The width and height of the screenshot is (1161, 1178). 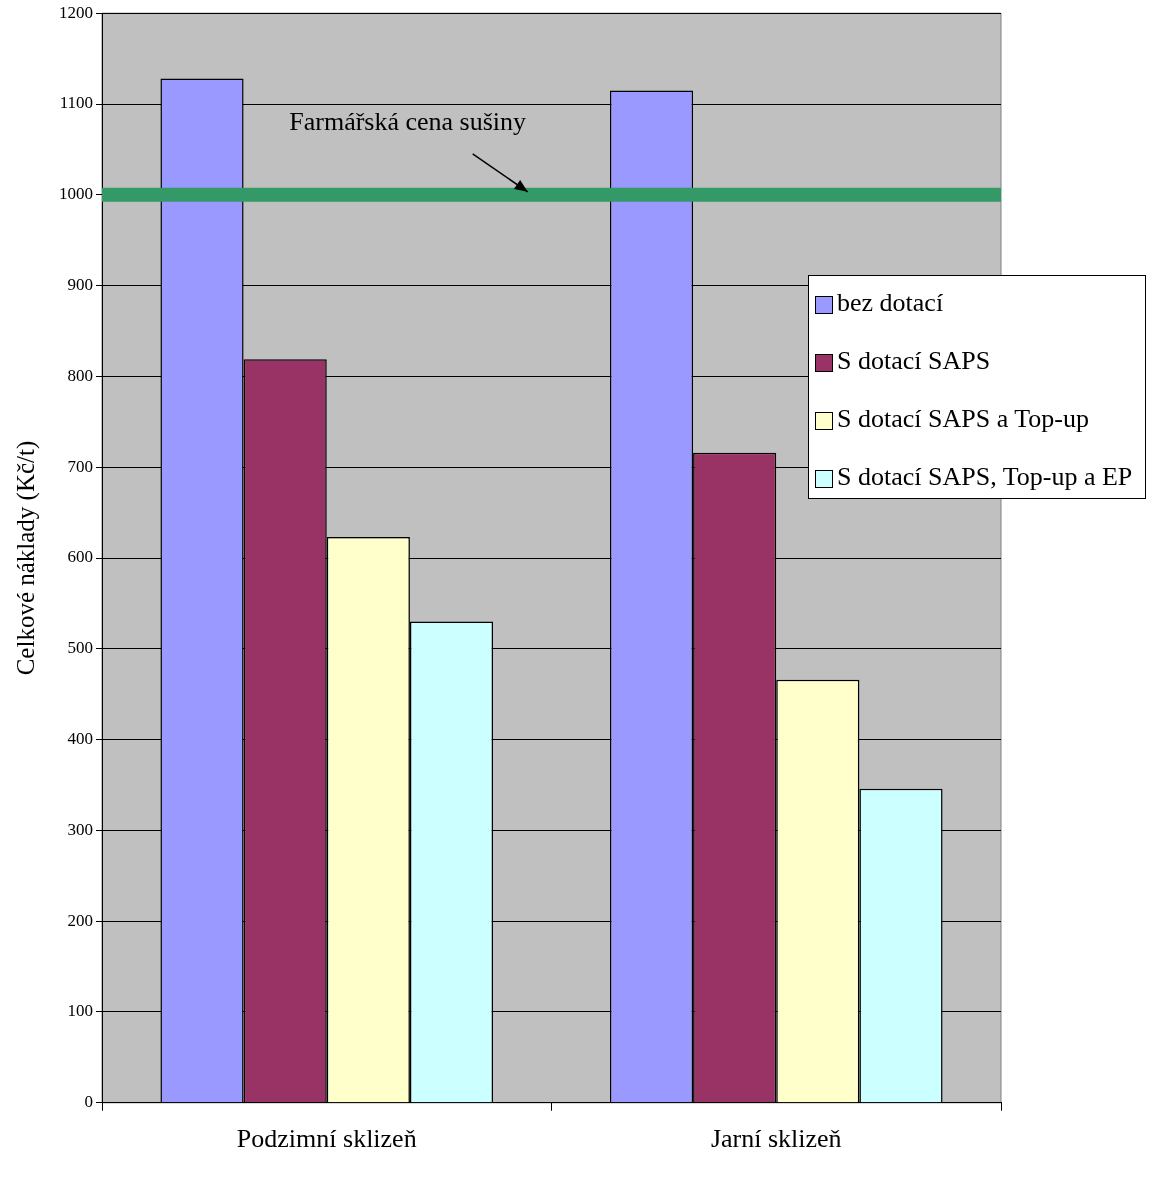 I want to click on y-tick-label: 100, so click(x=80, y=1011).